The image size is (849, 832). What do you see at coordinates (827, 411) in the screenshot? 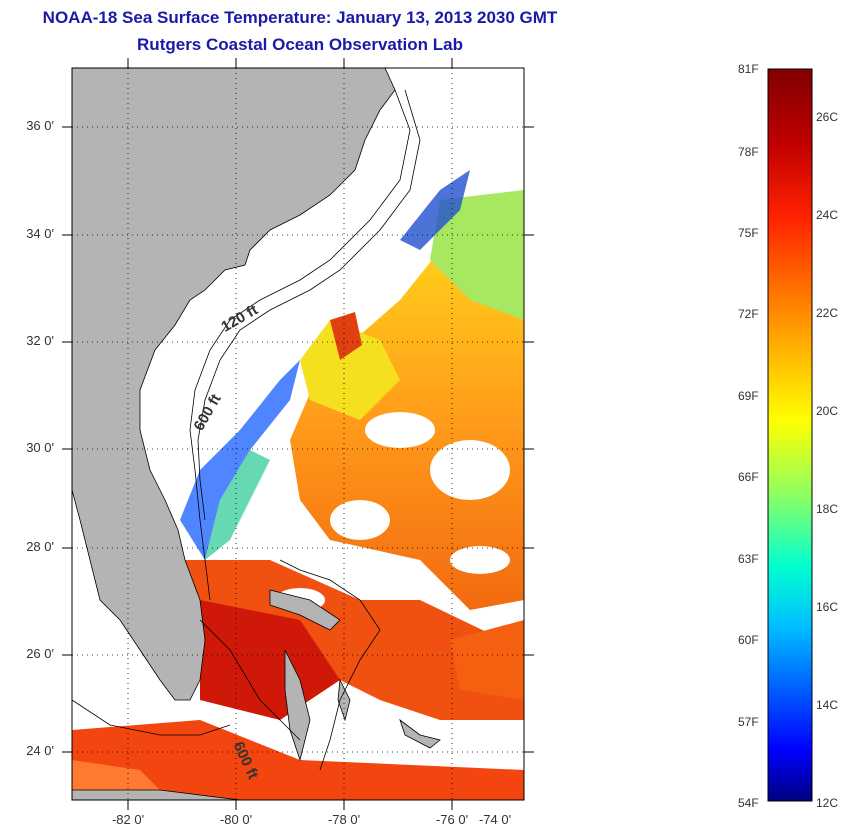
I see `cb-c-20: 20C` at bounding box center [827, 411].